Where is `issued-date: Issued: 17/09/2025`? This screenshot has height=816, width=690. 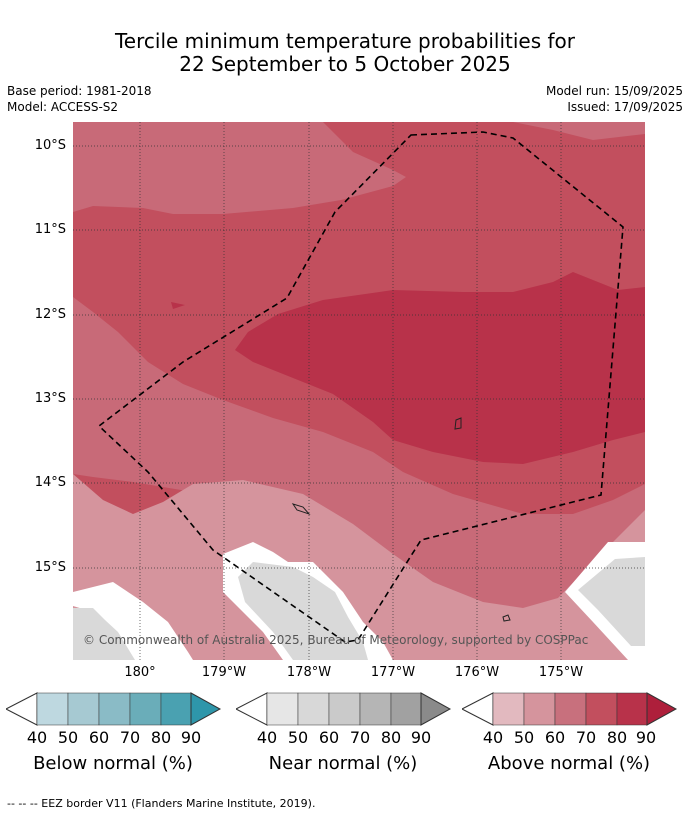 issued-date: Issued: 17/09/2025 is located at coordinates (625, 107).